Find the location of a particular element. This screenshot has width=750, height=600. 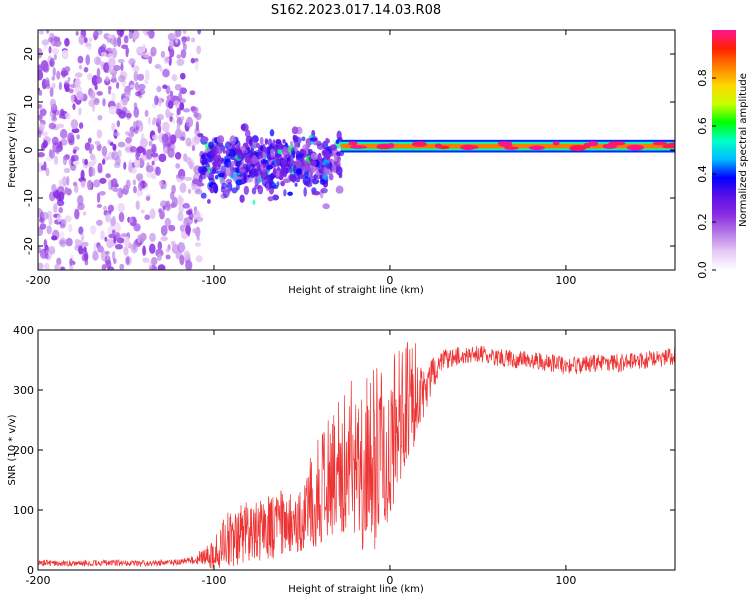

snr-ytick-label: 300 is located at coordinates (23, 390).